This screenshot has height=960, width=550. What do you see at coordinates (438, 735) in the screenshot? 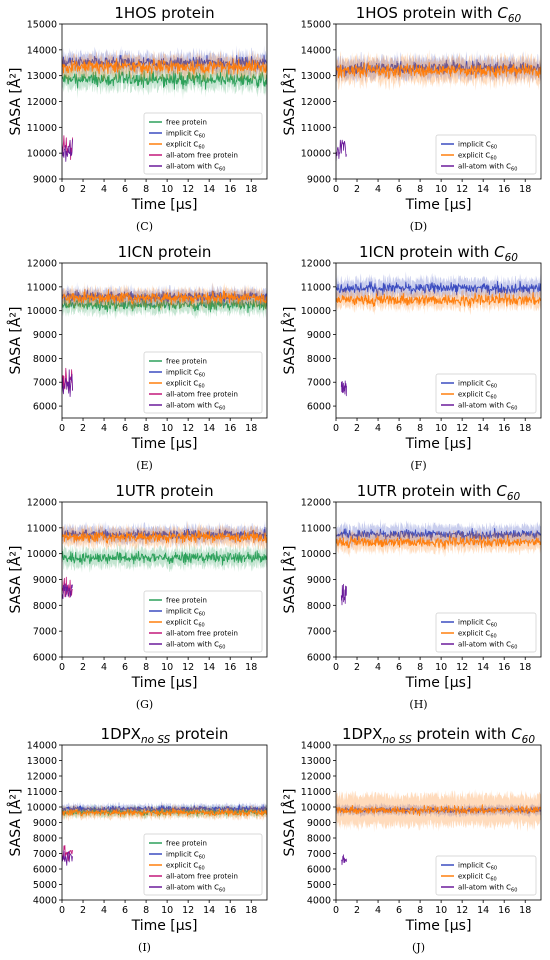
I see `chart-title: 1DPXno SS protein with C60` at bounding box center [438, 735].